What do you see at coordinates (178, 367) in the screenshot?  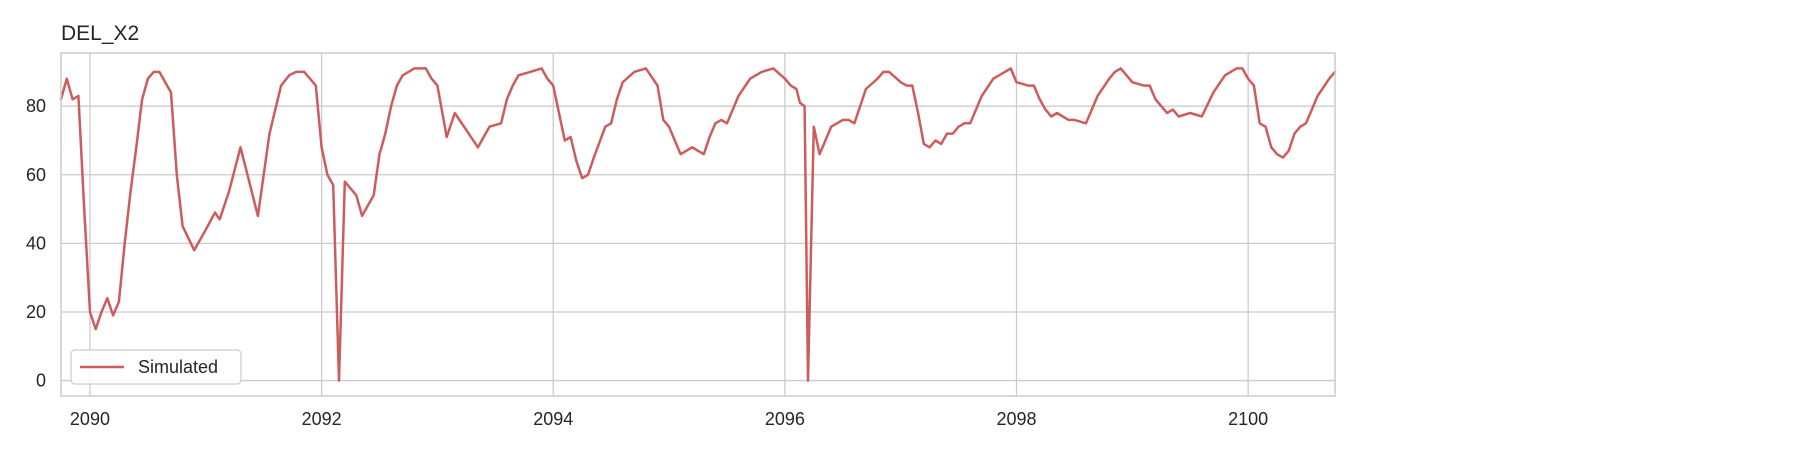 I see `legend-label: Simulated` at bounding box center [178, 367].